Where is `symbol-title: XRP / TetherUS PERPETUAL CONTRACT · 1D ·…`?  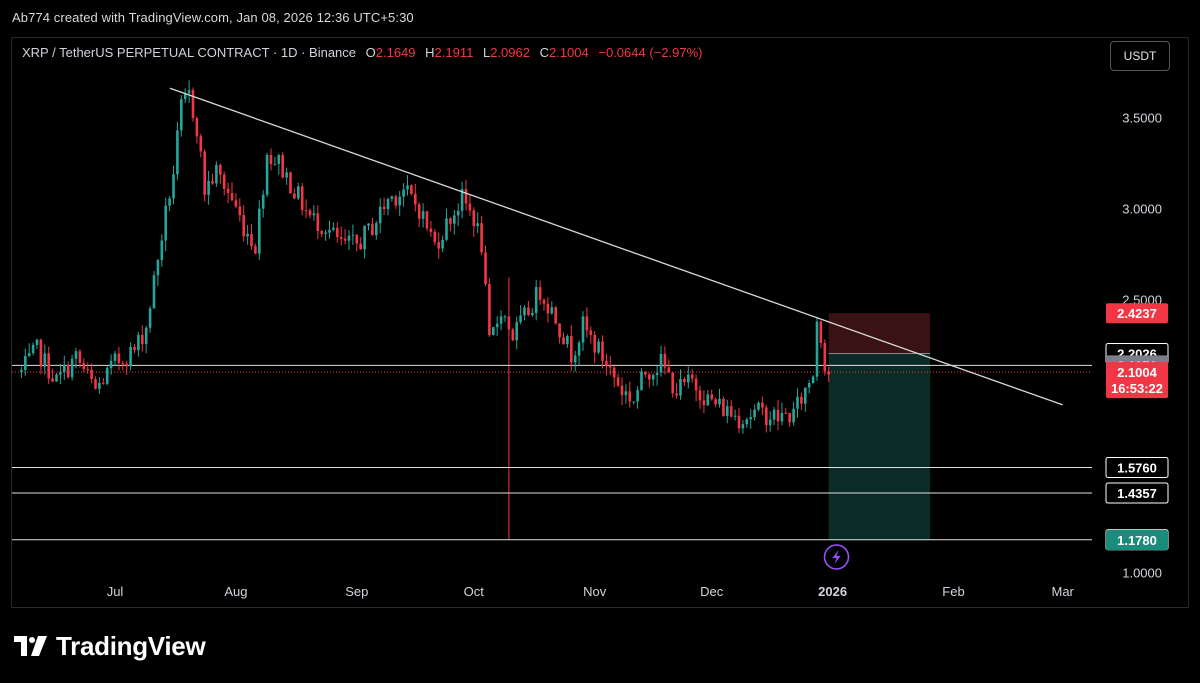
symbol-title: XRP / TetherUS PERPETUAL CONTRACT · 1D ·… is located at coordinates (189, 52).